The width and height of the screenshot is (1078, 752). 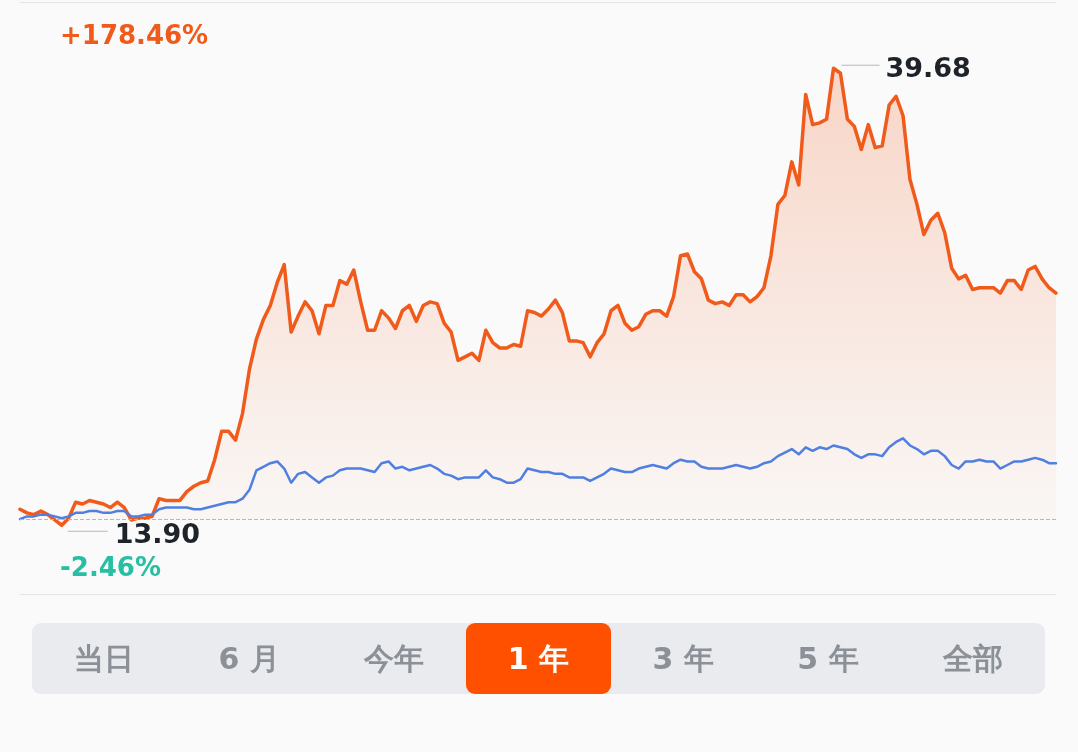 I want to click on data-label: 39.68, so click(x=928, y=67).